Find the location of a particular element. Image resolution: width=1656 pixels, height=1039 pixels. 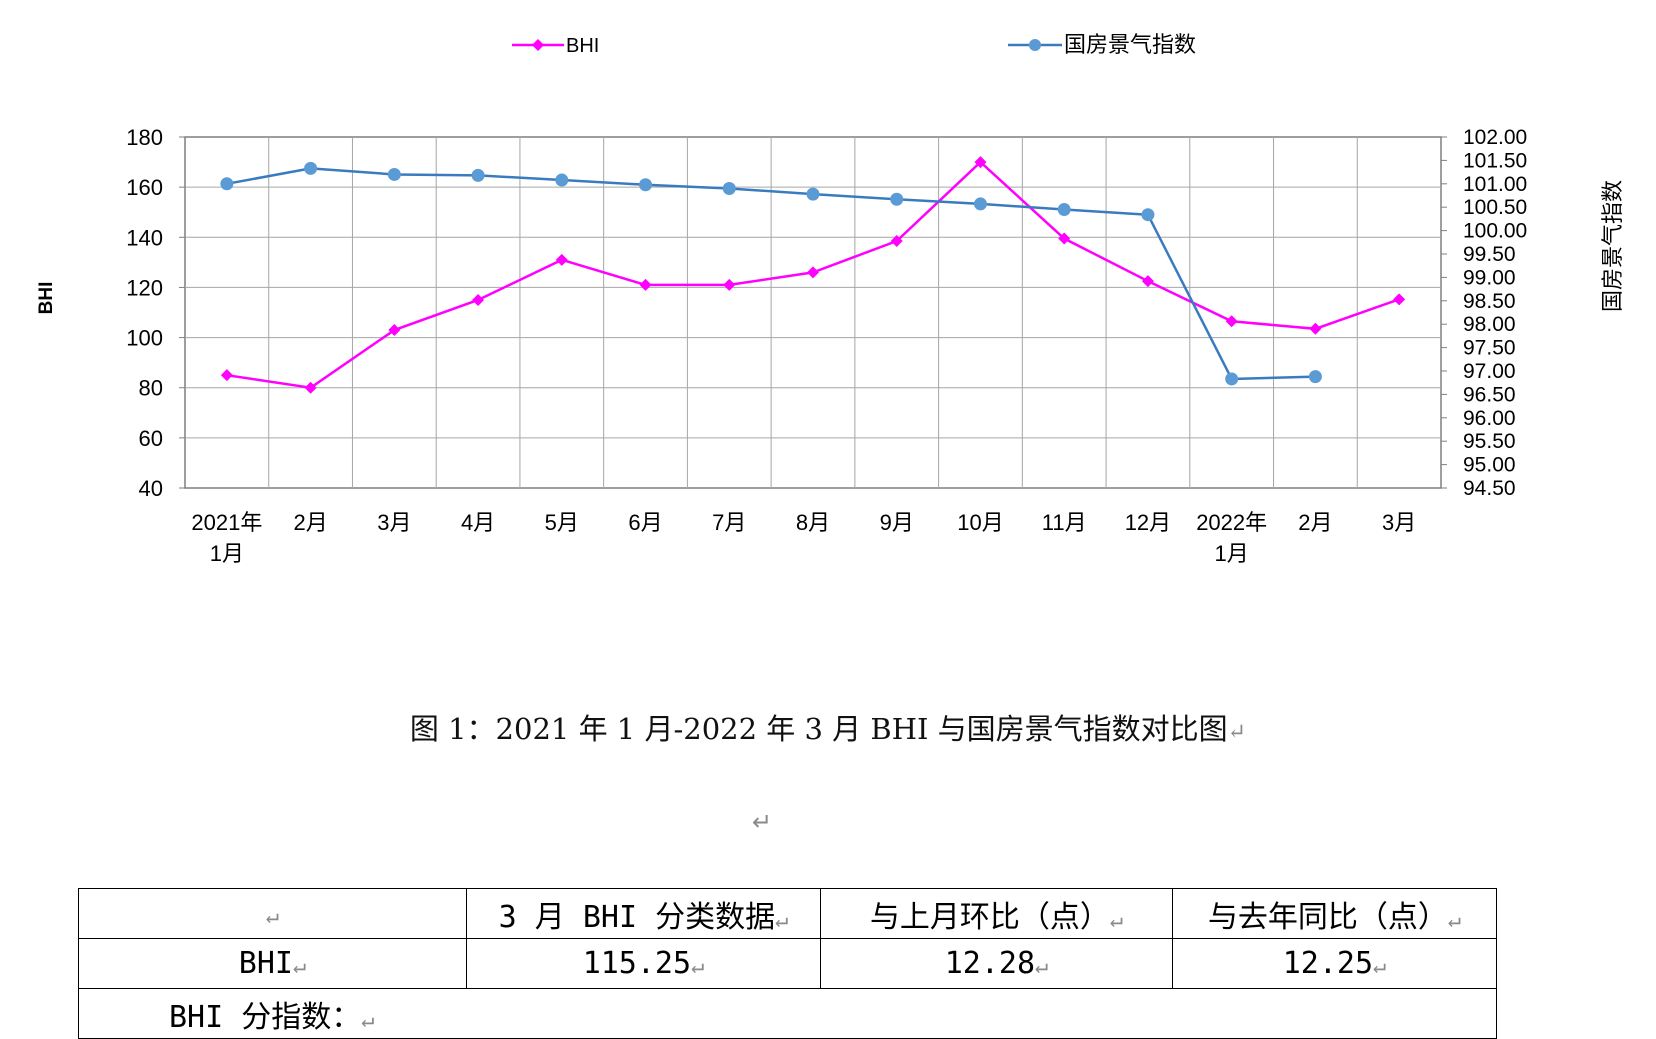

table-cell: BHI 分指数：↵ is located at coordinates (787, 1013).